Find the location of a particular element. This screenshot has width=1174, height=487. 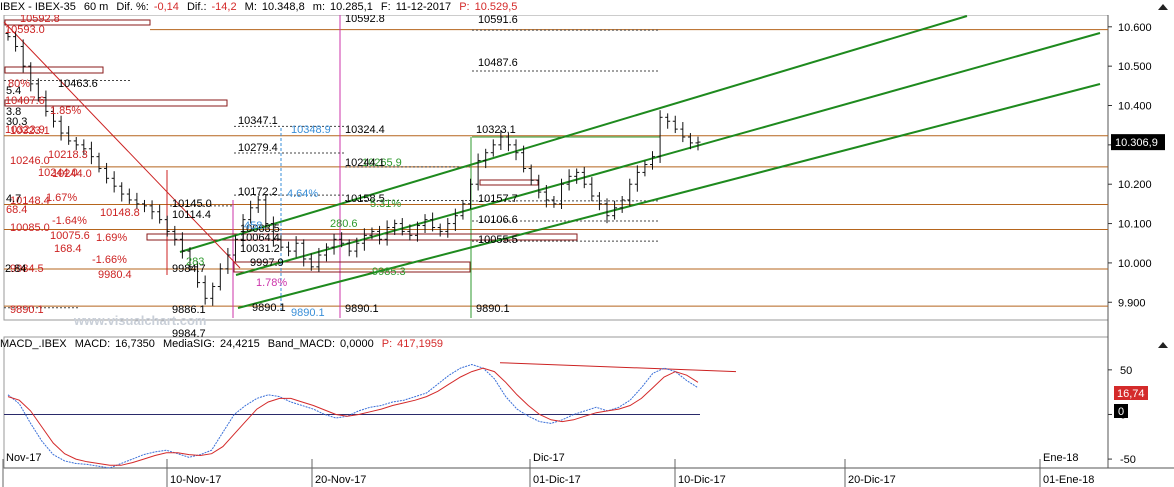

dashed-level-label: 10106.6 is located at coordinates (498, 220).